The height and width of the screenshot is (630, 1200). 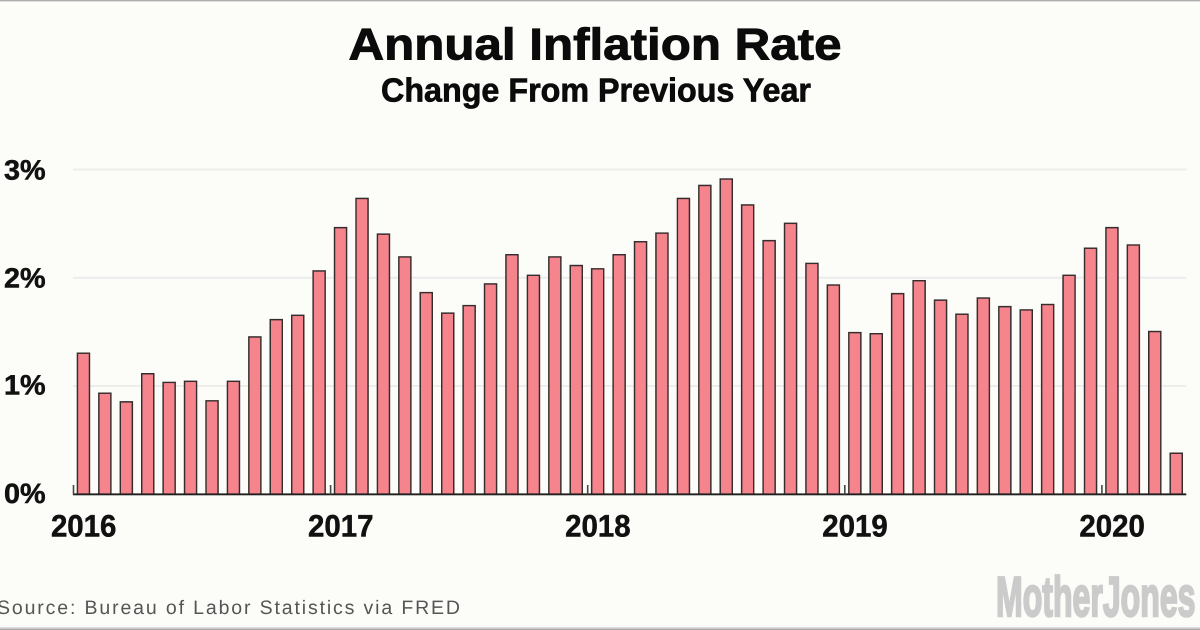 What do you see at coordinates (25, 493) in the screenshot?
I see `svg-text: 0%` at bounding box center [25, 493].